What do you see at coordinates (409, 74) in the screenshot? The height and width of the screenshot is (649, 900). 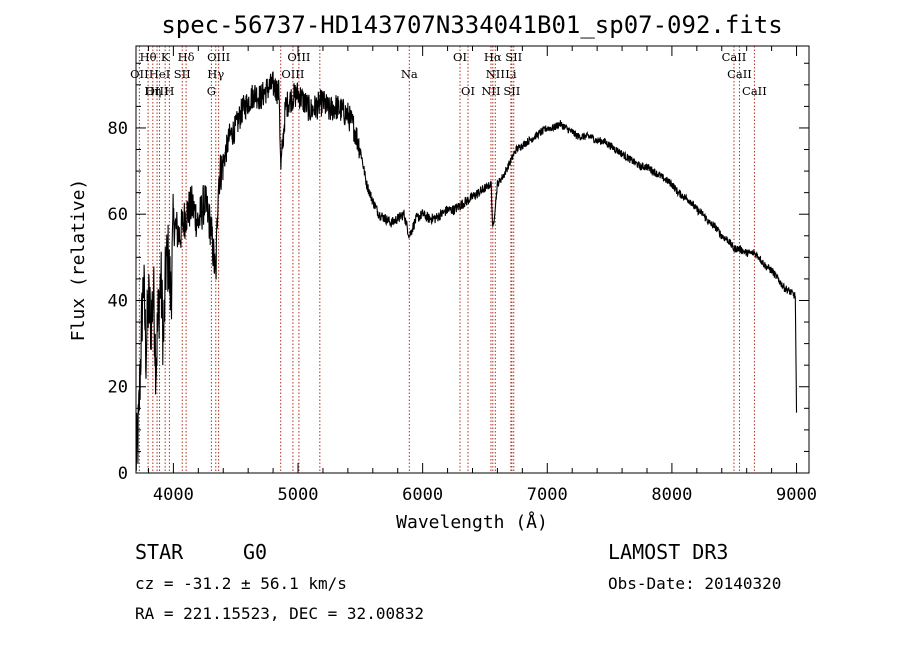 I see `line-label-14: Na` at bounding box center [409, 74].